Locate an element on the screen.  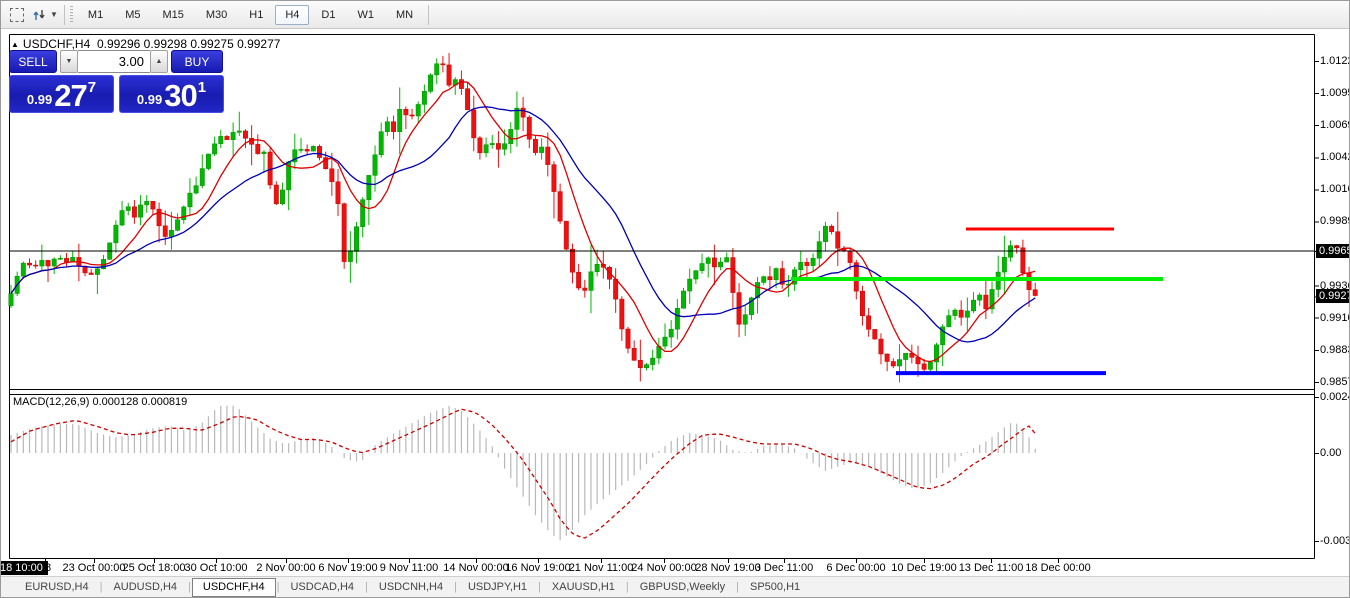
time-axis-label: 6 Nov 19:00 is located at coordinates (348, 568).